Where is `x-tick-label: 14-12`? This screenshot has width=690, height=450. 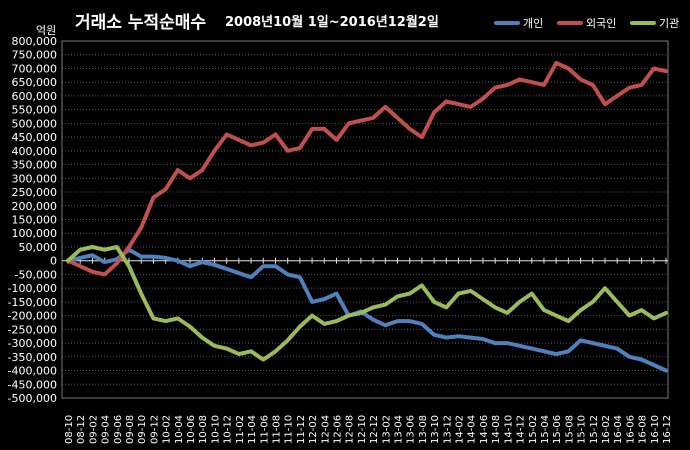 x-tick-label: 14-12 is located at coordinates (521, 429).